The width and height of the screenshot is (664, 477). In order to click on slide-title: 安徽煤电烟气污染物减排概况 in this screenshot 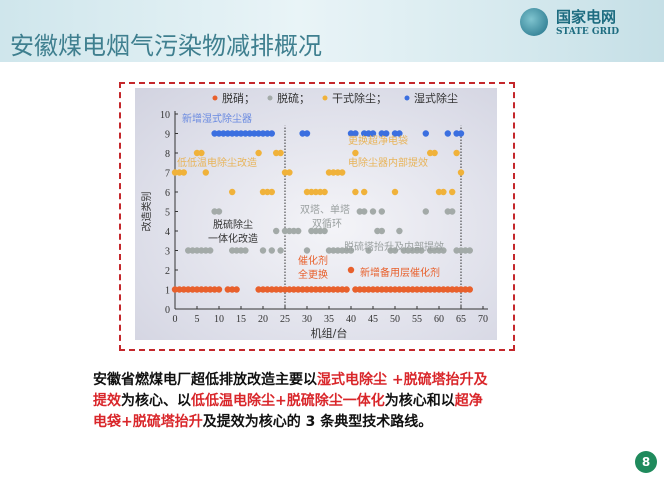, I will do `click(166, 46)`.